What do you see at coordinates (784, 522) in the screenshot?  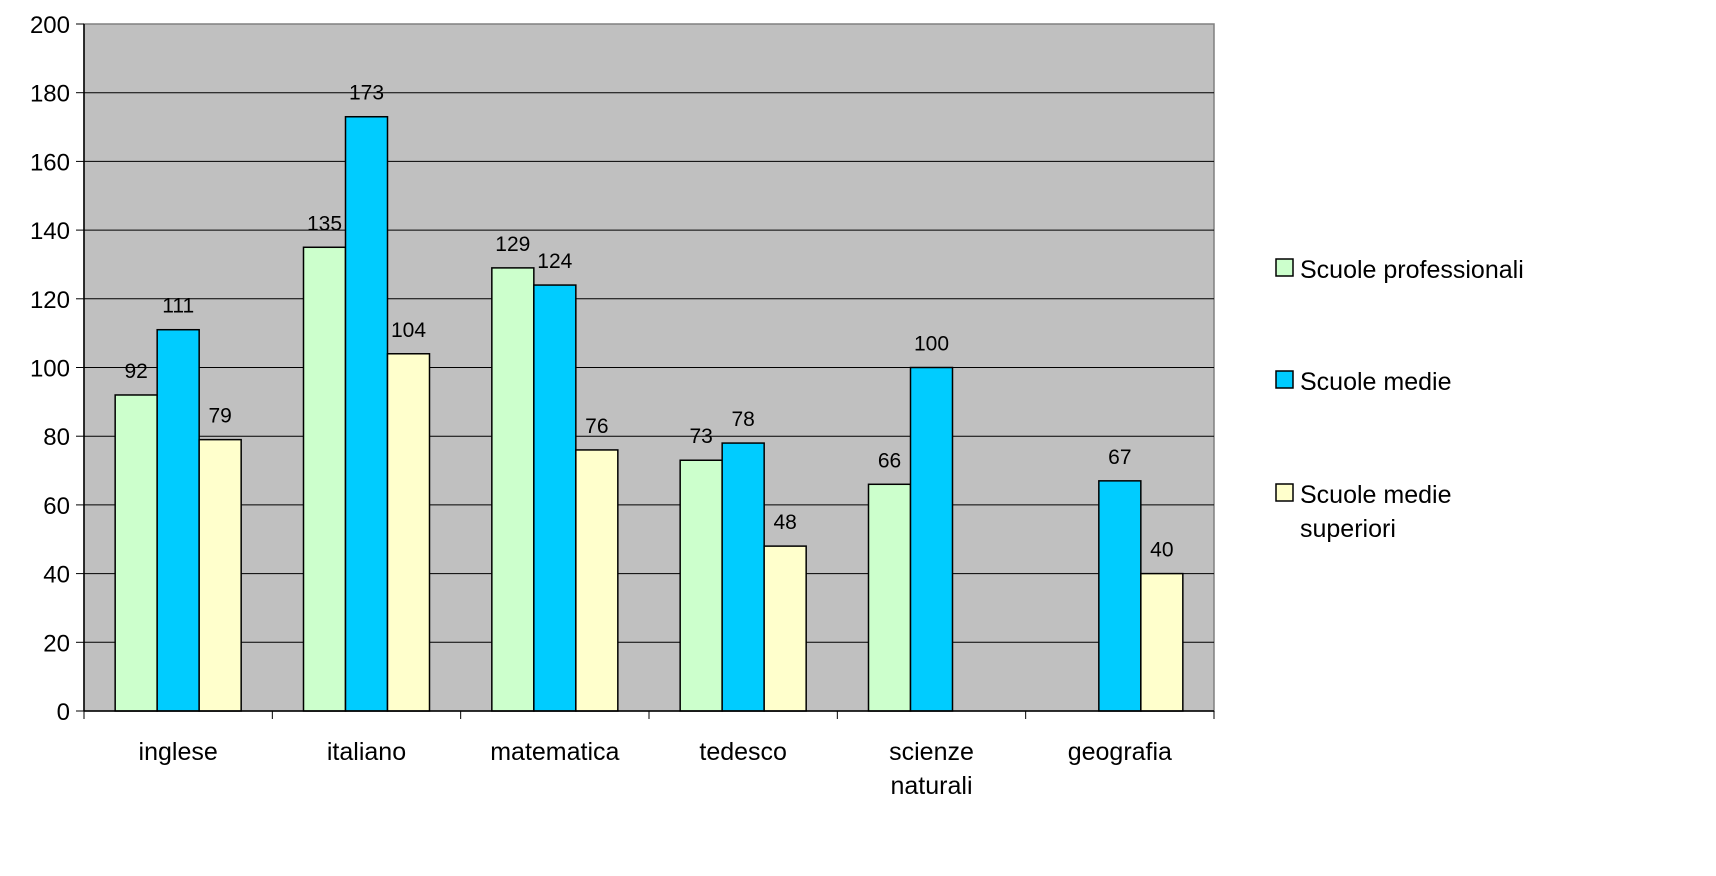 I see `data-label: 48` at bounding box center [784, 522].